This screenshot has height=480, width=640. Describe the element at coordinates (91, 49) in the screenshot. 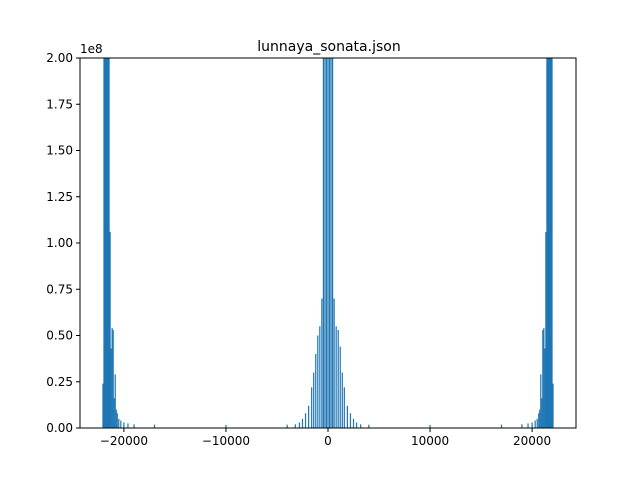

I see `y-offset-label: 1e8` at that location.